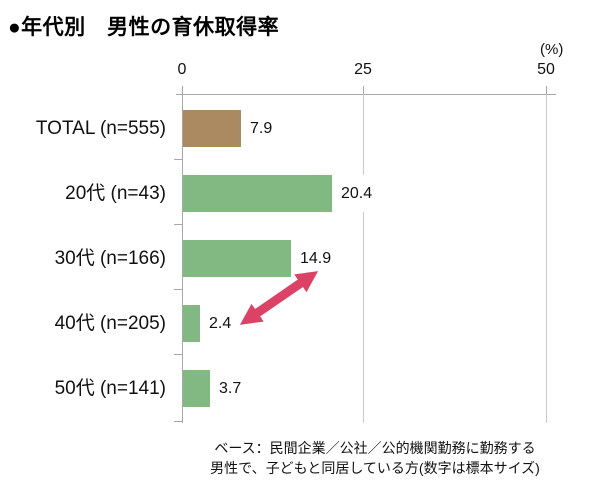 This screenshot has width=600, height=494. Describe the element at coordinates (220, 323) in the screenshot. I see `value-label-40s: 2.4` at that location.